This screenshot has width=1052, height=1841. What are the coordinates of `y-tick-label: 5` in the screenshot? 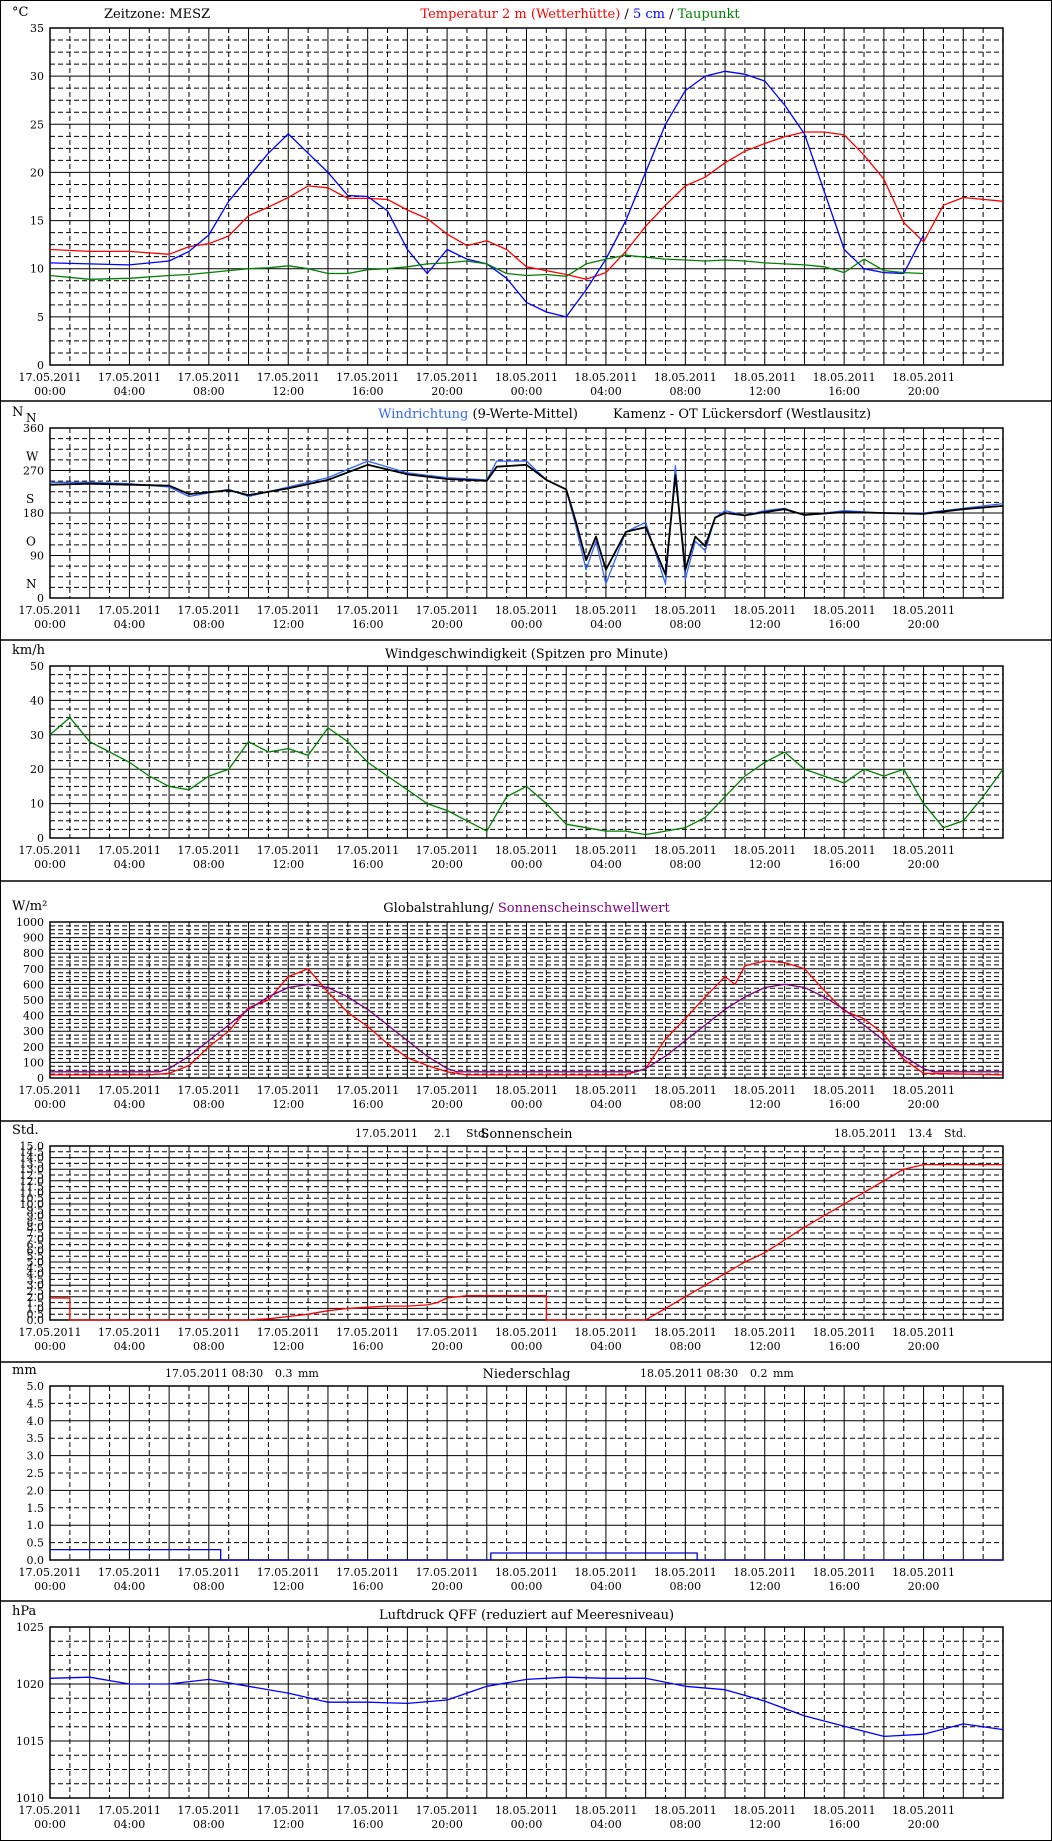 It's located at (40, 317).